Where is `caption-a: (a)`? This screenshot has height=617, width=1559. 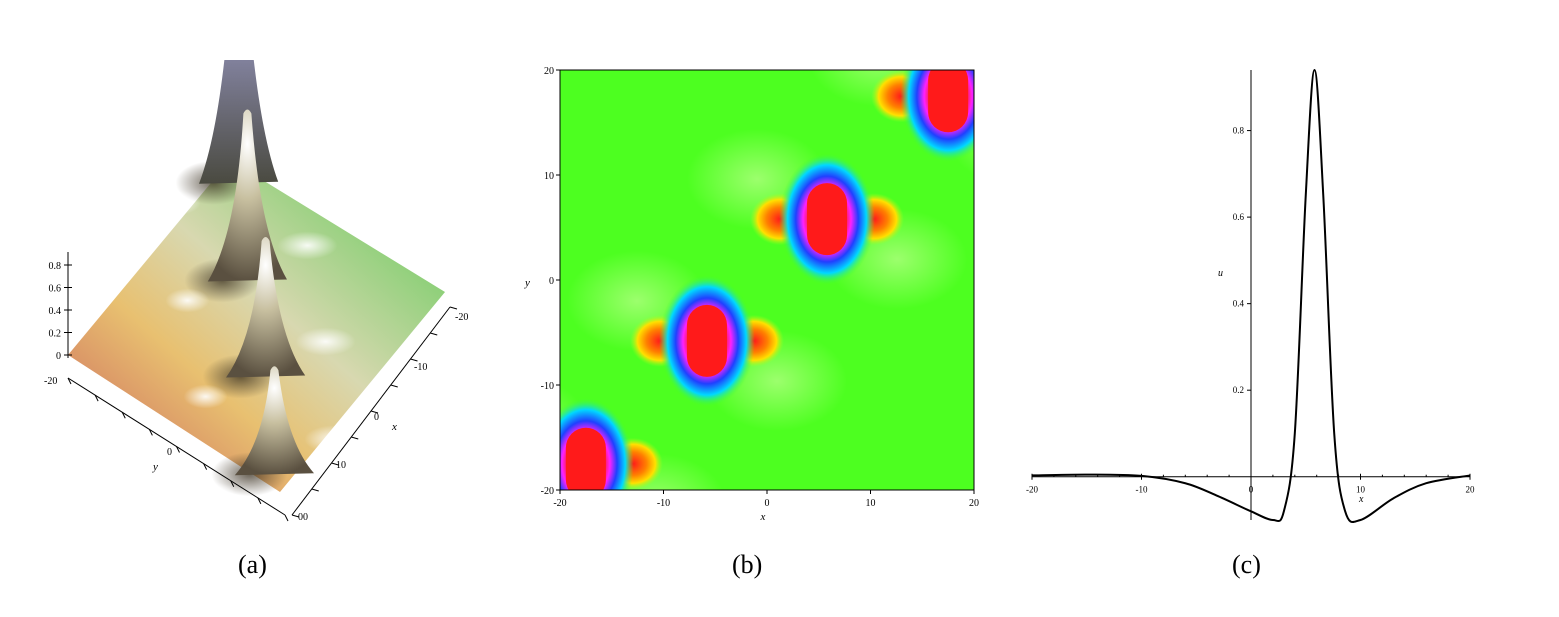
caption-a: (a) is located at coordinates (252, 564).